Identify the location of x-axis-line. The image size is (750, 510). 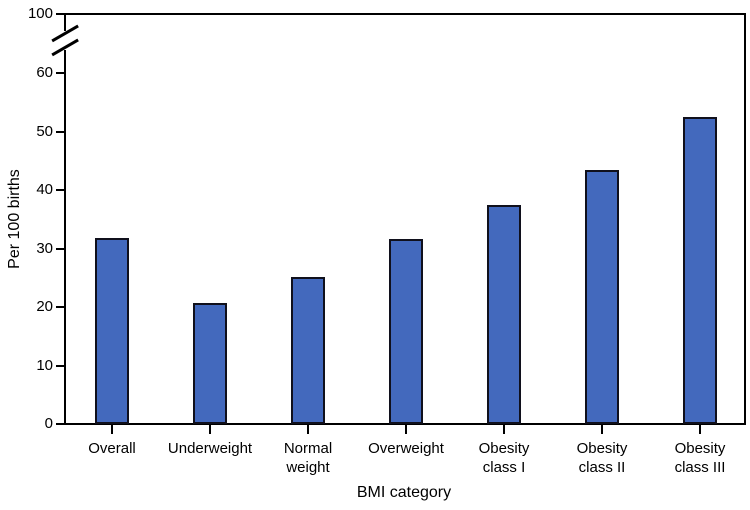
(405, 424).